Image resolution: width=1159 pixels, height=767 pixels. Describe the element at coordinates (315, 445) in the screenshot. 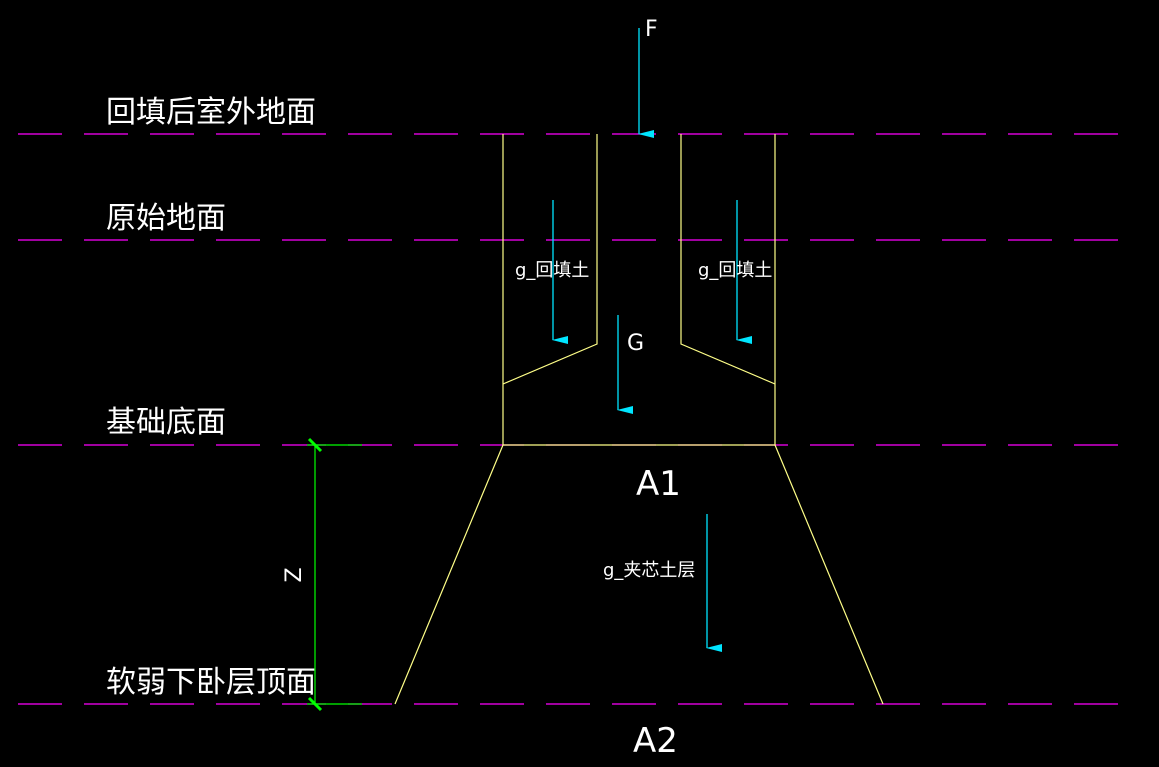

I see `dimension-tick-top` at that location.